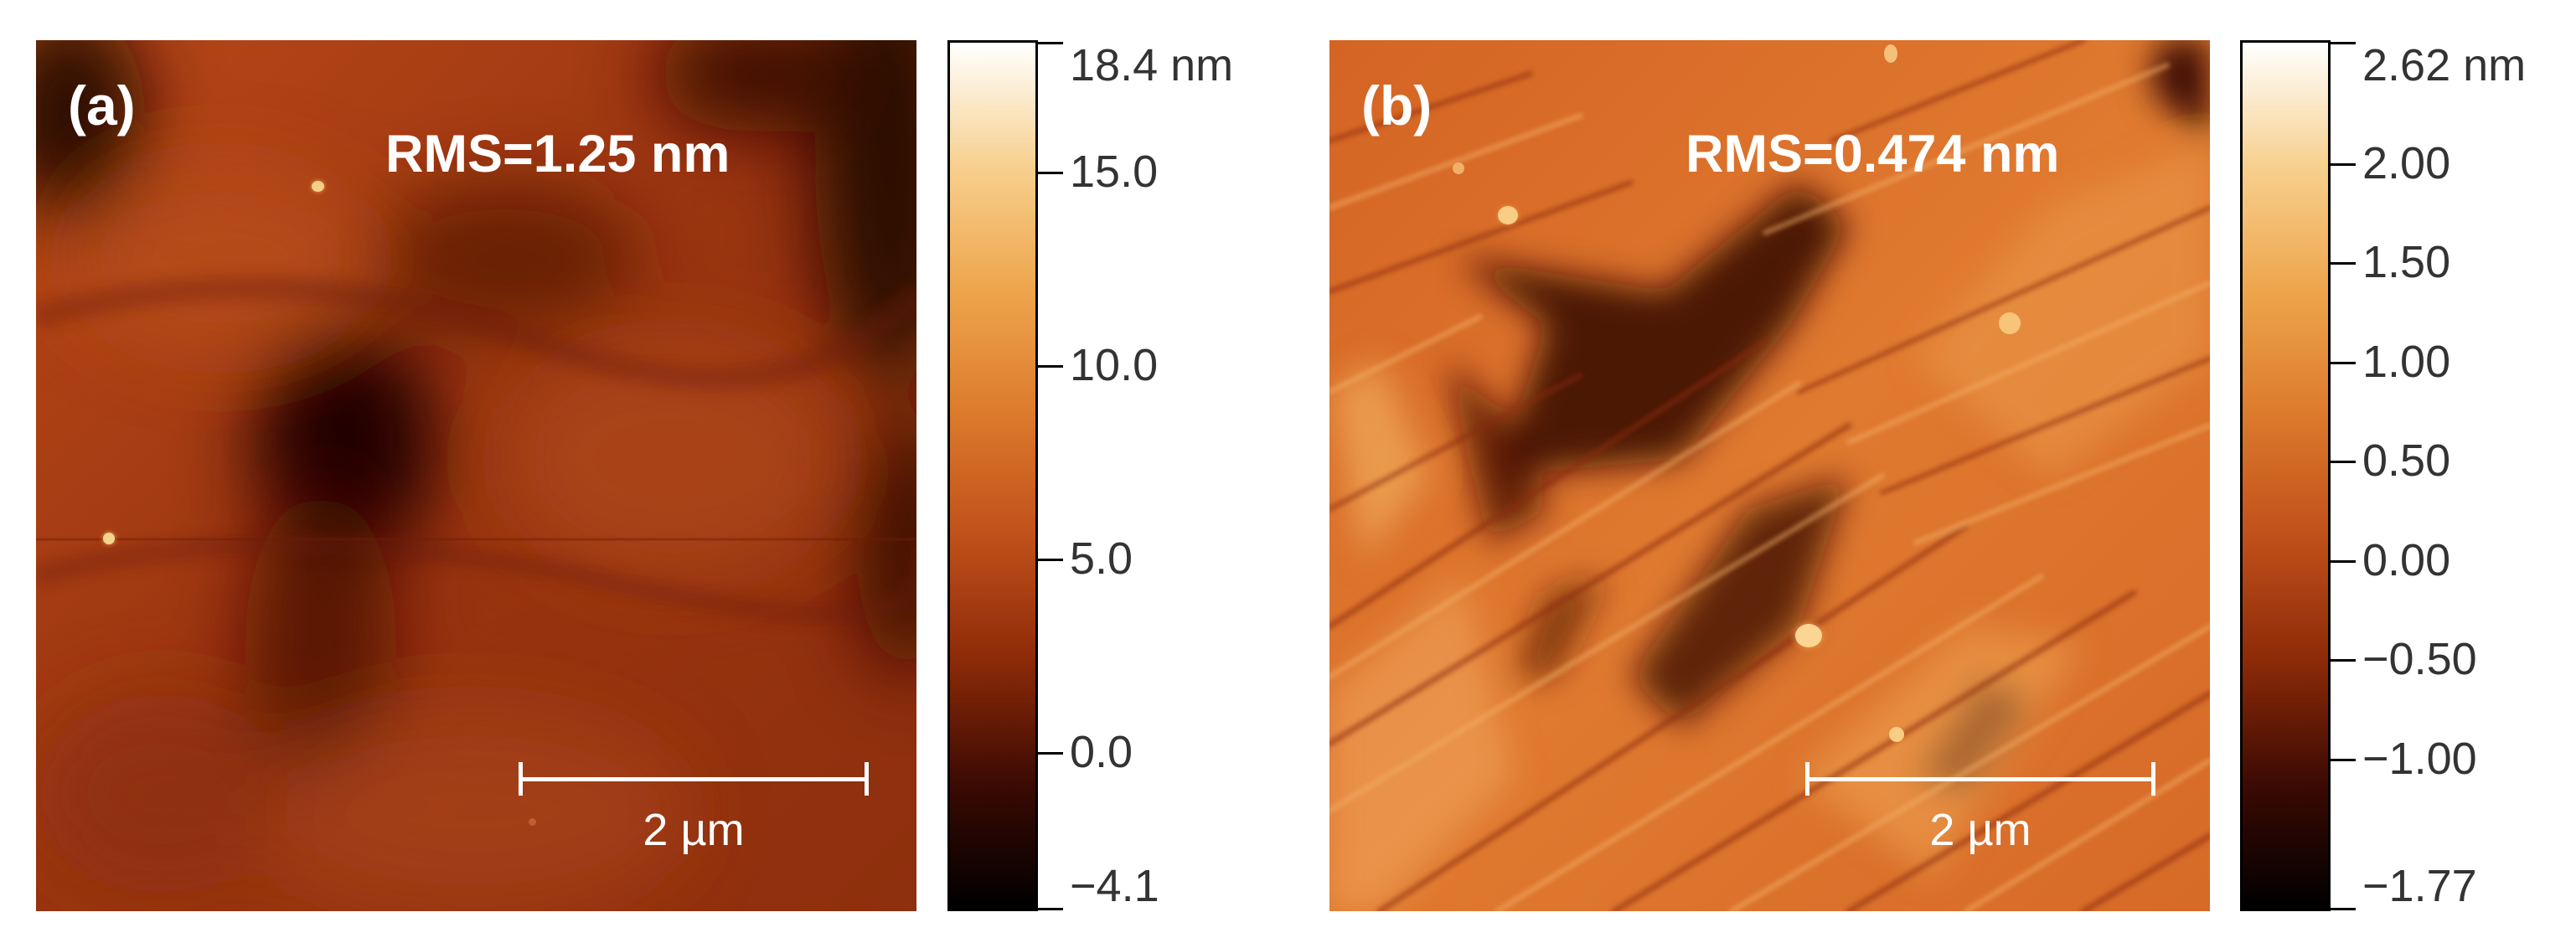 This screenshot has height=943, width=2576. Describe the element at coordinates (1114, 365) in the screenshot. I see `colorbar-a-label: 10.0` at that location.